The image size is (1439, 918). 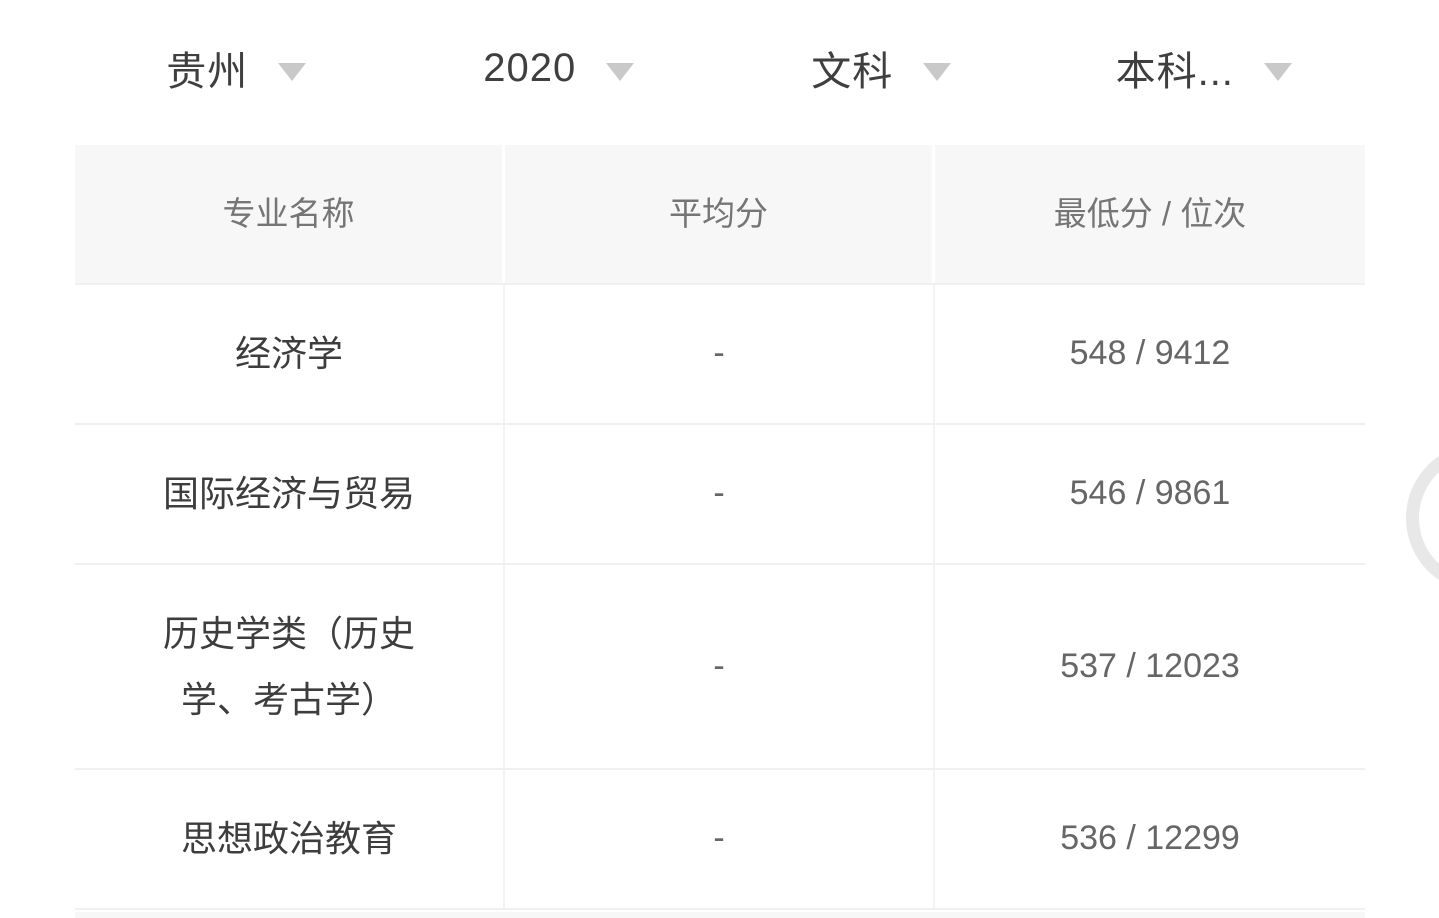 What do you see at coordinates (1150, 838) in the screenshot?
I see `cell-min-rank: 536 / 12299` at bounding box center [1150, 838].